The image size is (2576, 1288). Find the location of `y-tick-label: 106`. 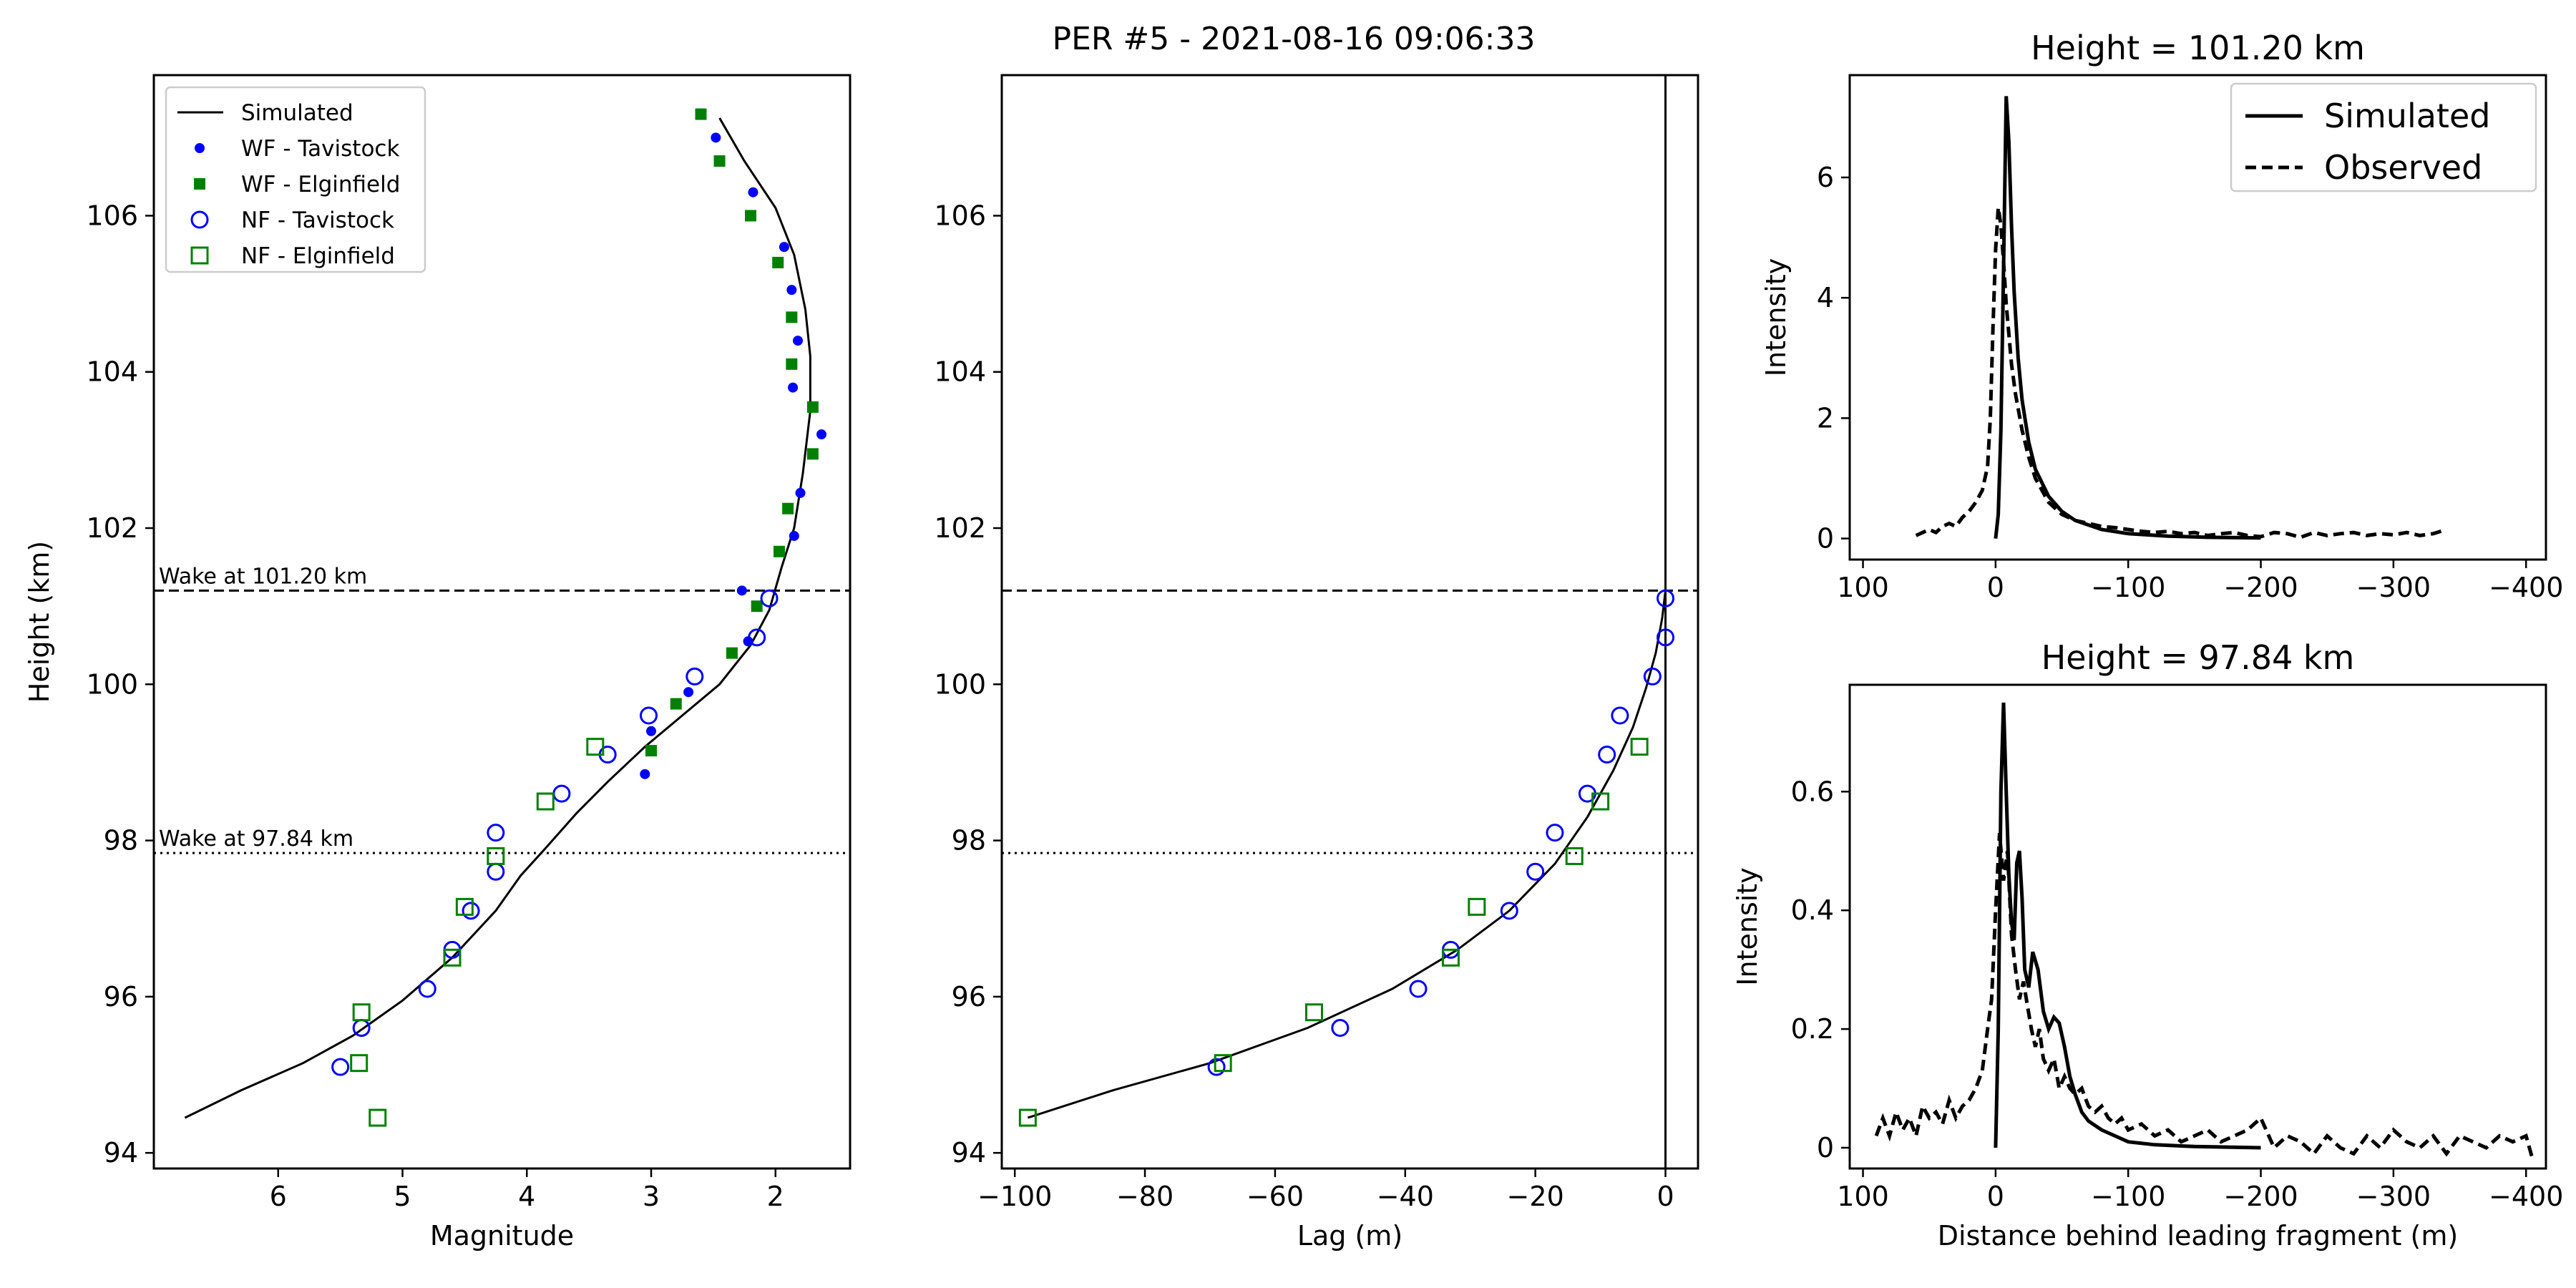

y-tick-label: 106 is located at coordinates (960, 215).